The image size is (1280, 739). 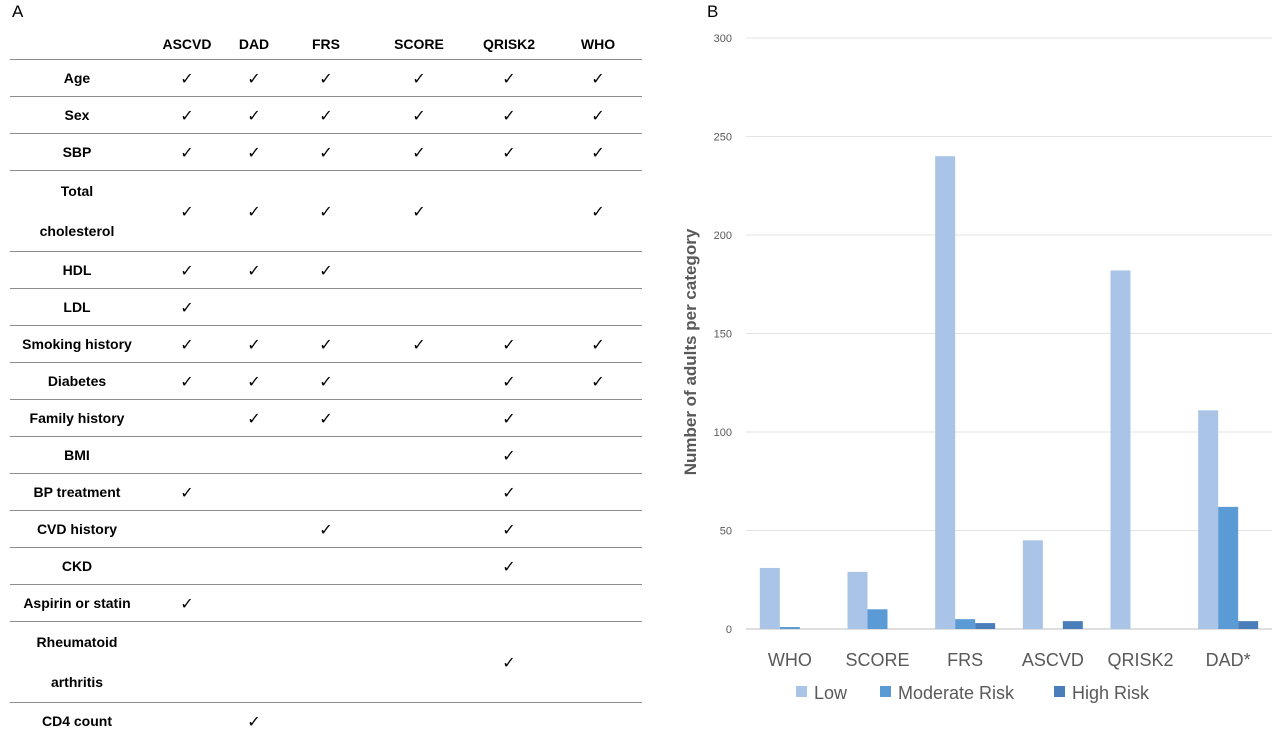 I want to click on x-category-label: ASCVD, so click(x=1053, y=660).